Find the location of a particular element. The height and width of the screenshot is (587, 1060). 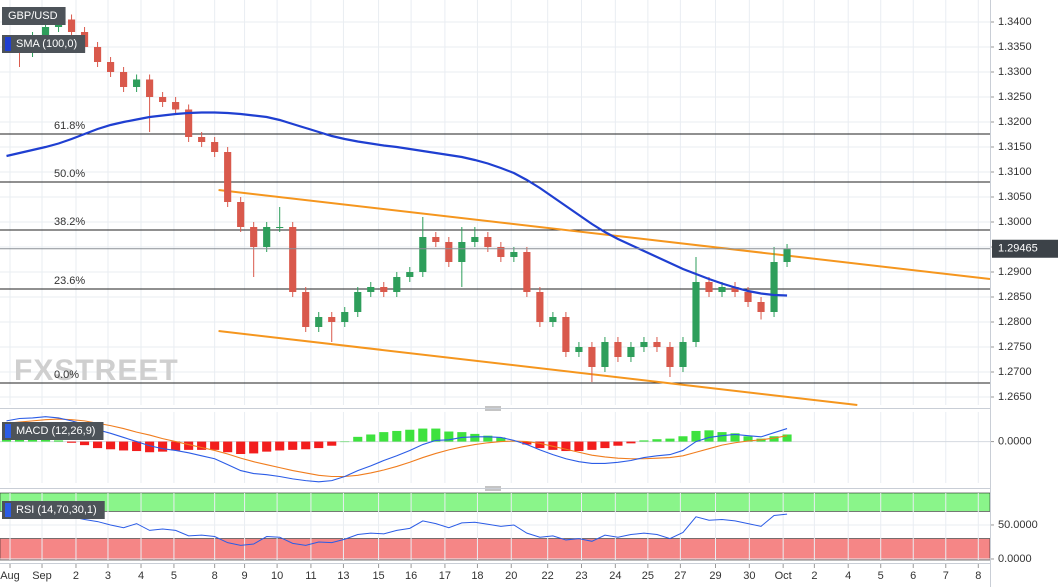

x-tick-label: Aug is located at coordinates (10, 576).